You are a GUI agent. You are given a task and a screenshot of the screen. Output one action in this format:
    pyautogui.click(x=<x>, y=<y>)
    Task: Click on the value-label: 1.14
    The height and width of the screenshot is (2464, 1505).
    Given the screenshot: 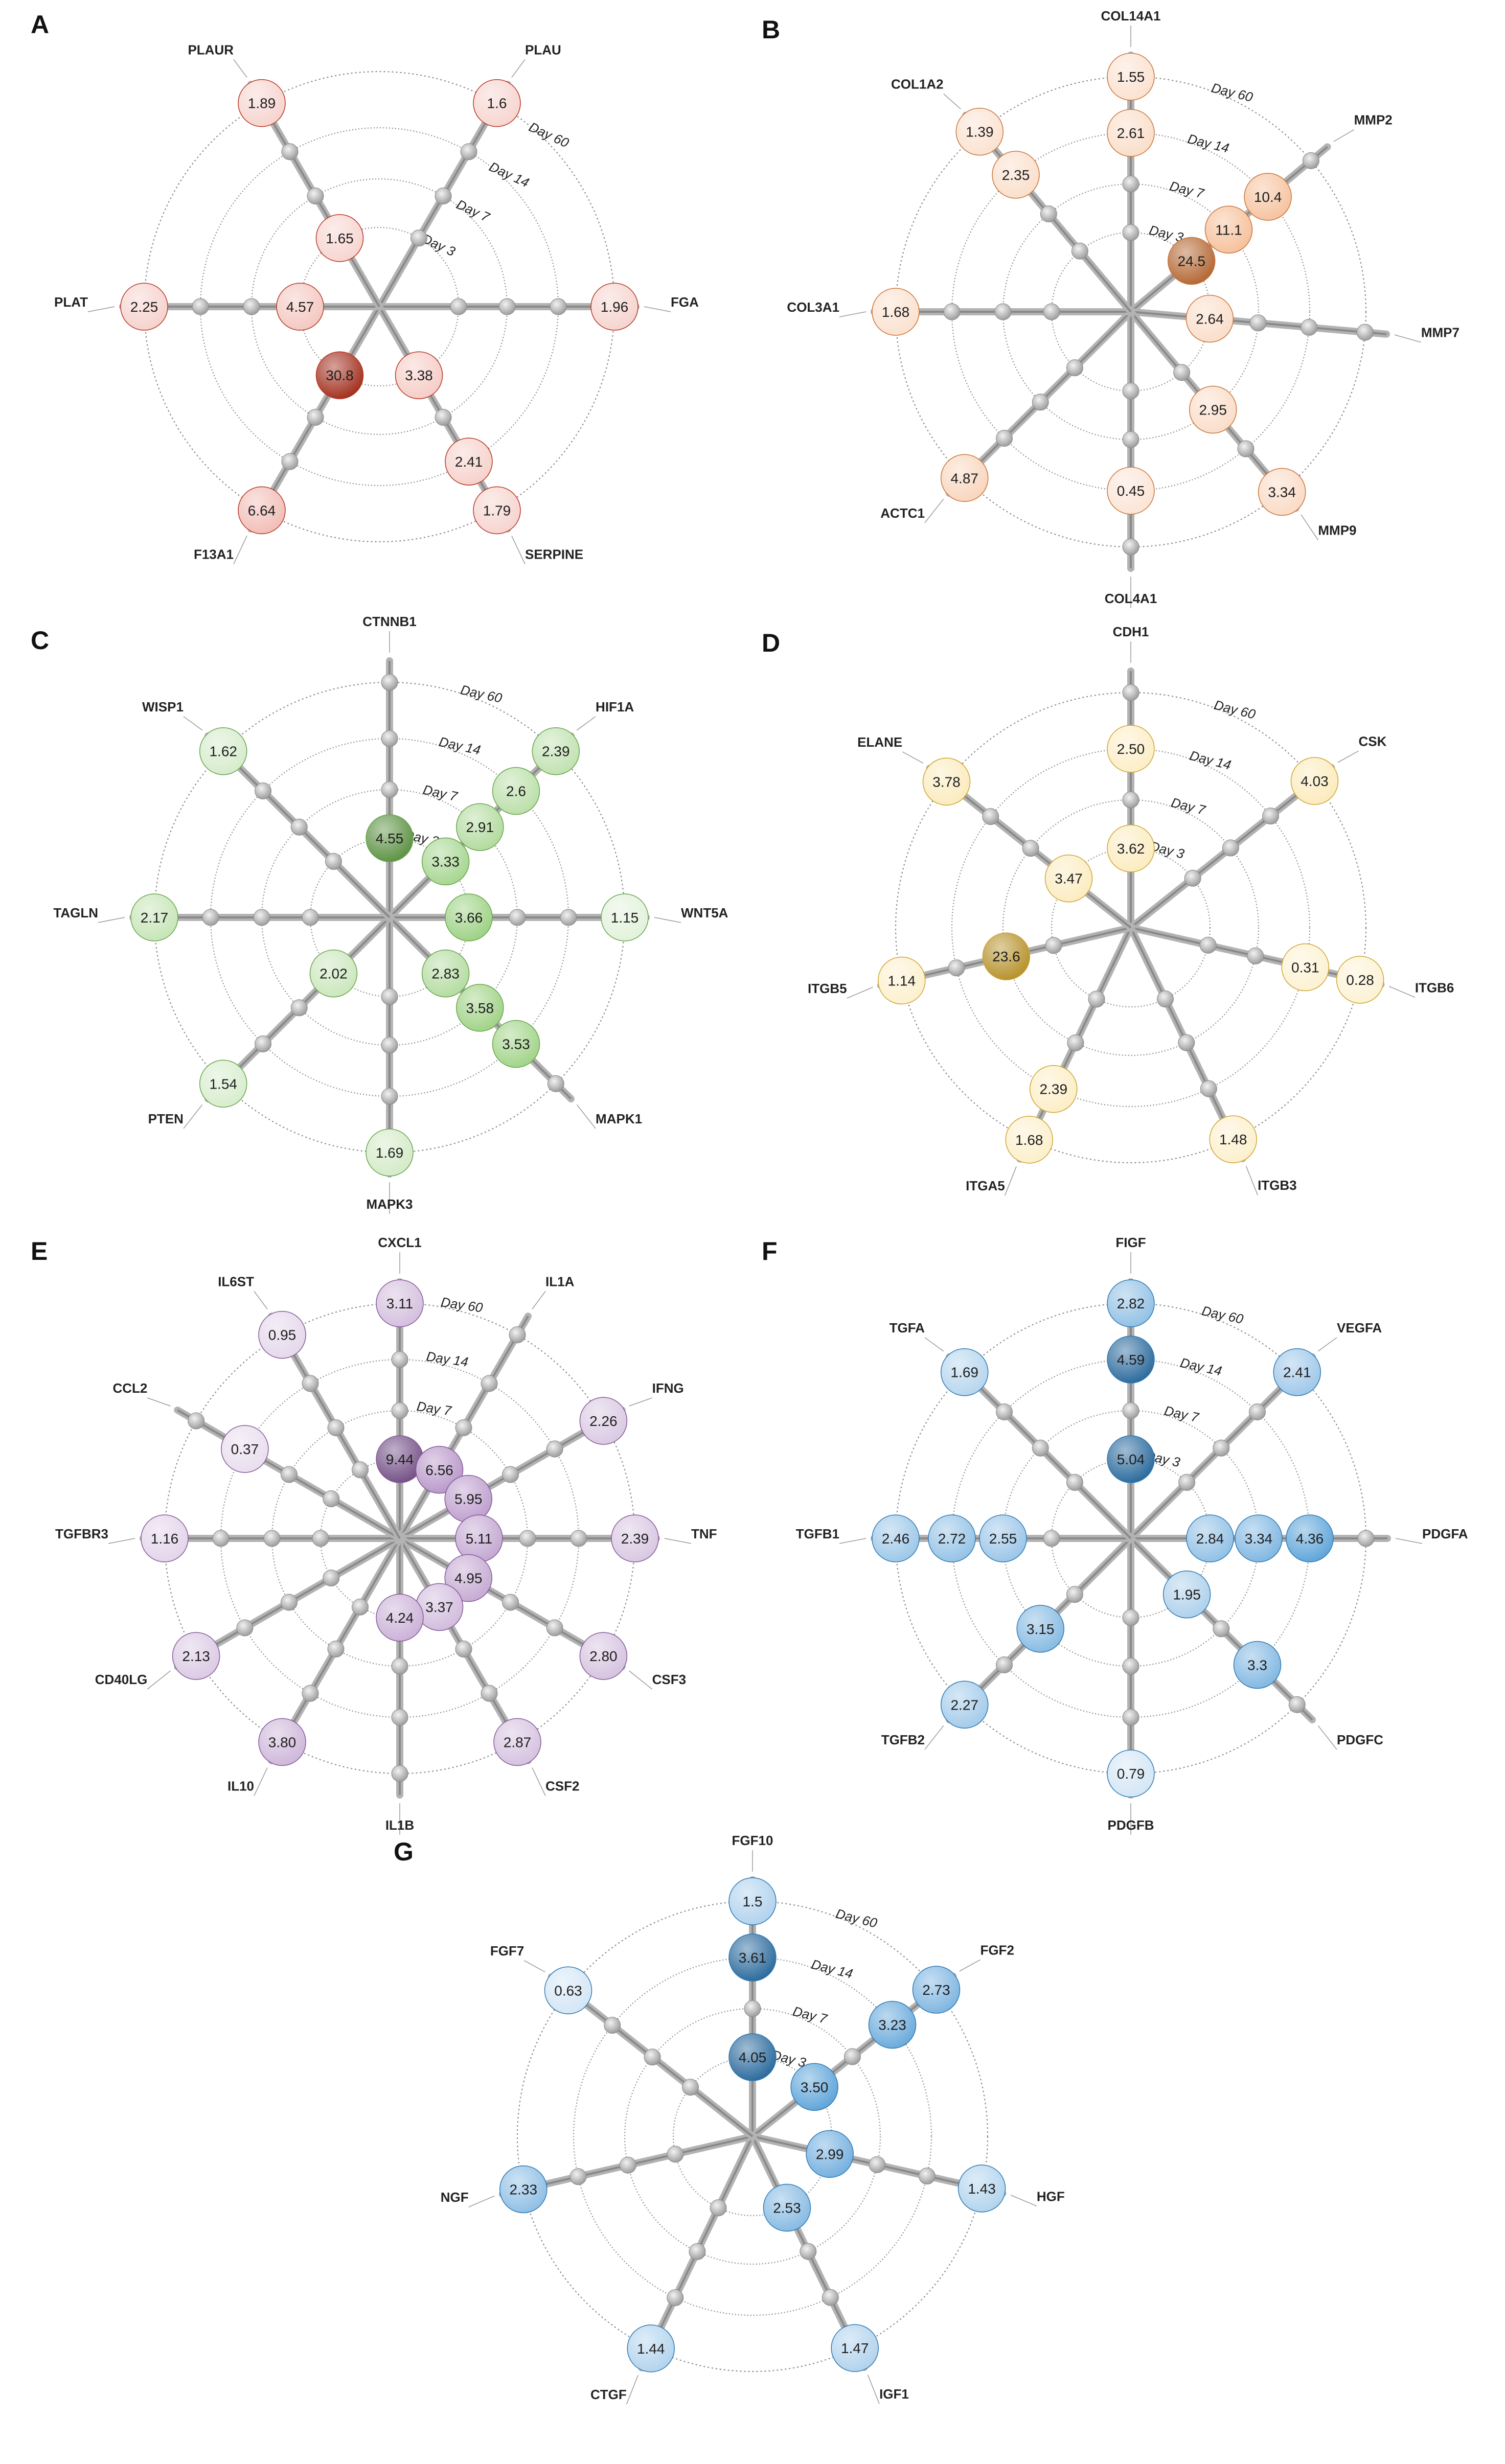 What is the action you would take?
    pyautogui.click(x=902, y=980)
    